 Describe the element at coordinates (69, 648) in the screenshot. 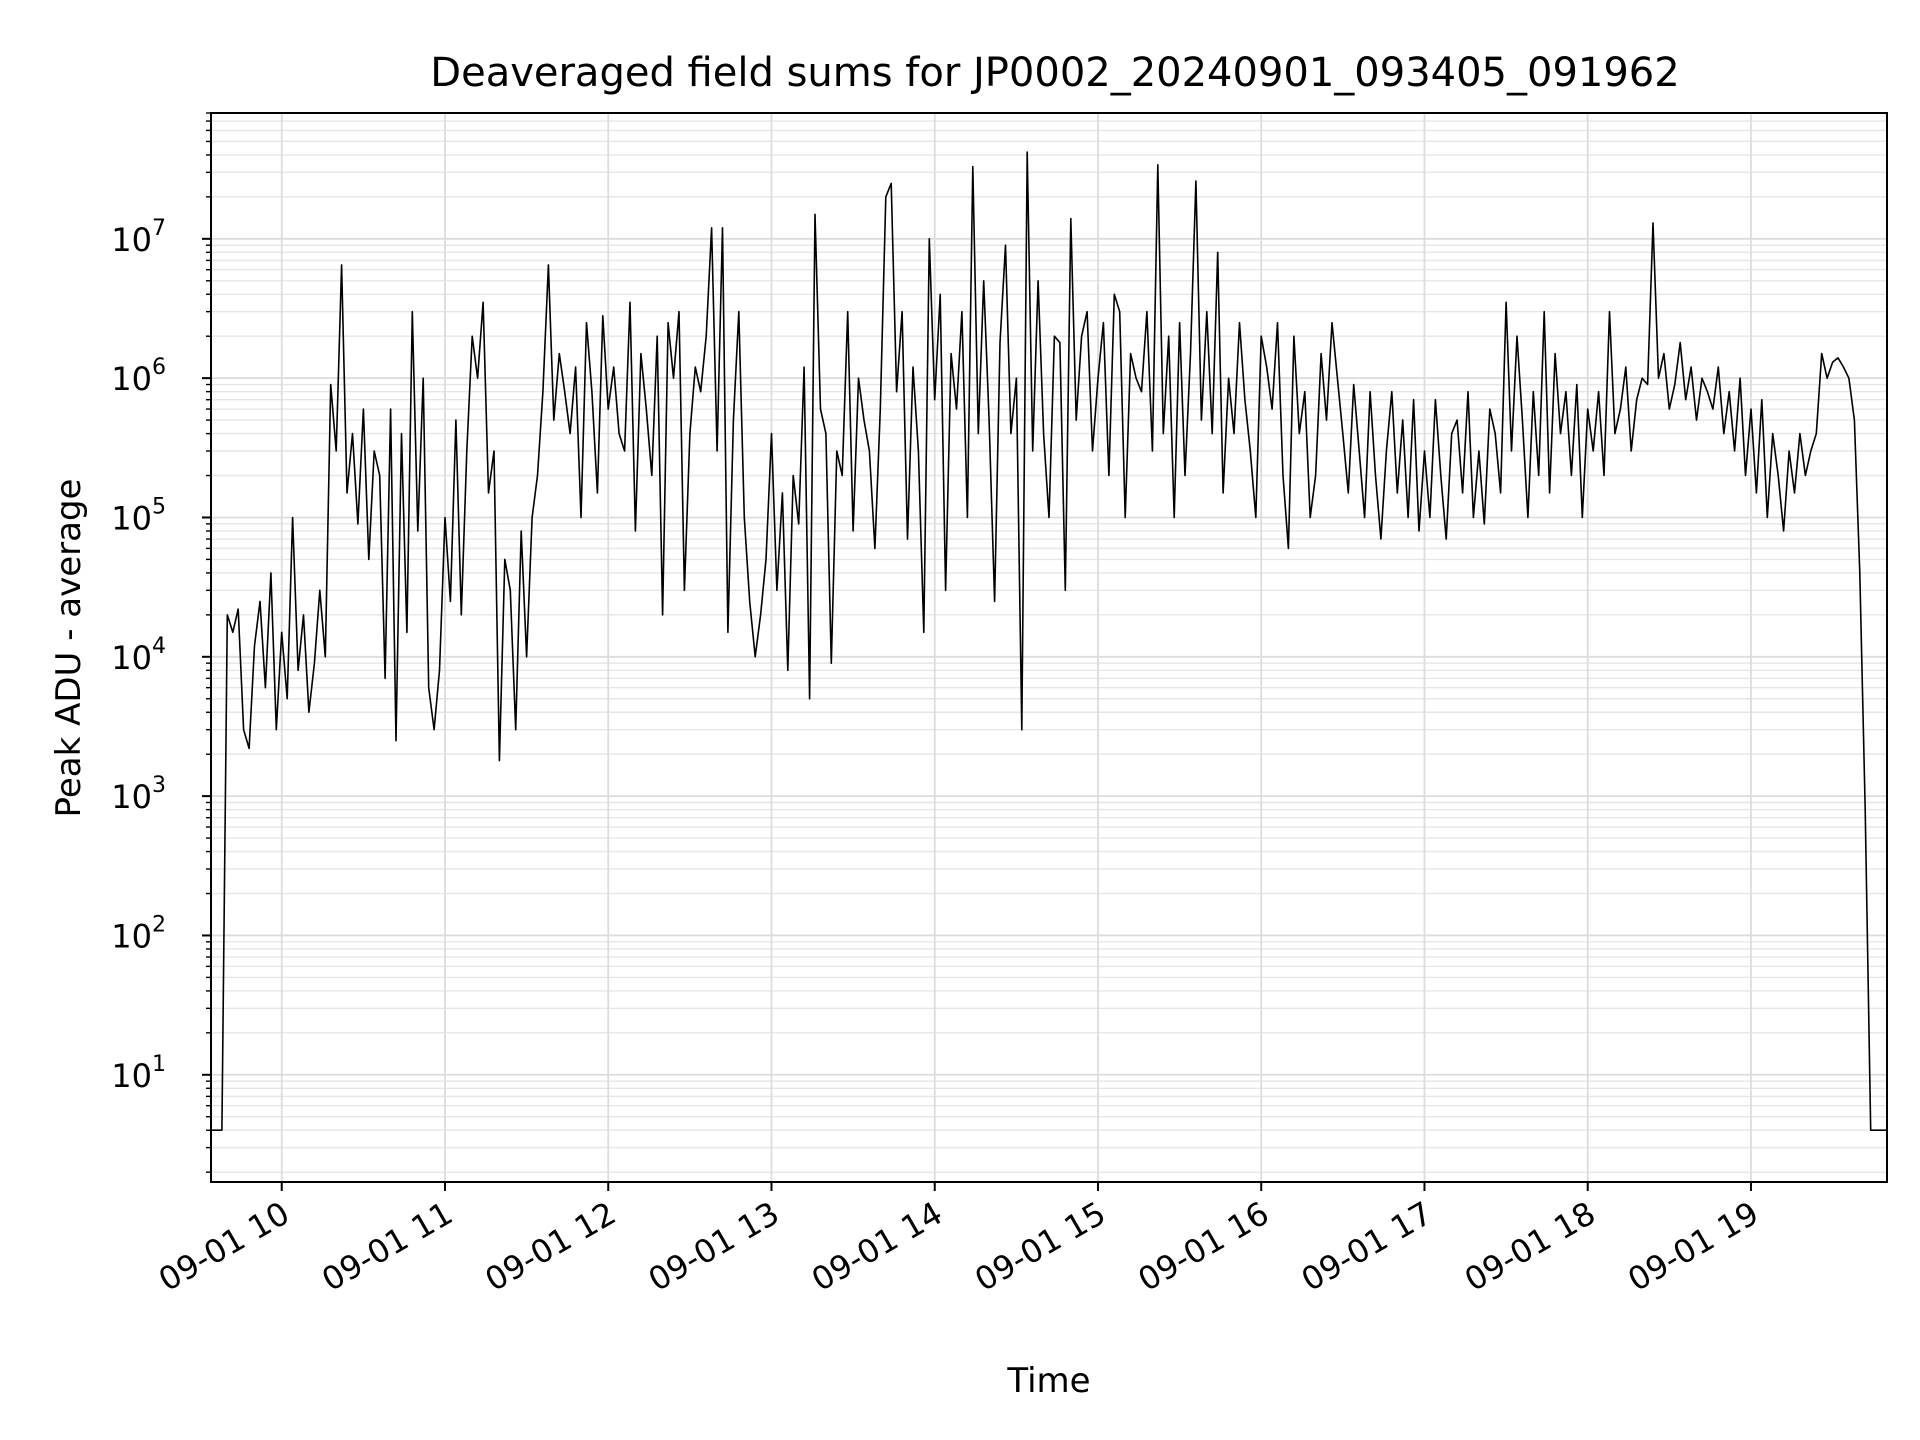

I see `y-axis-label: Peak ADU - average` at that location.